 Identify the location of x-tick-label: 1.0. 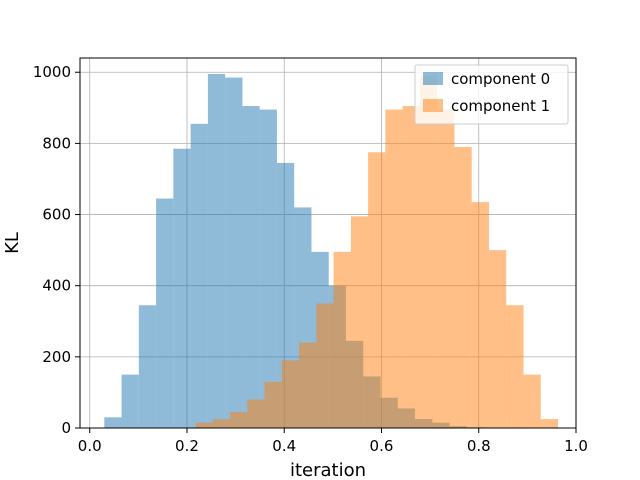
(576, 446).